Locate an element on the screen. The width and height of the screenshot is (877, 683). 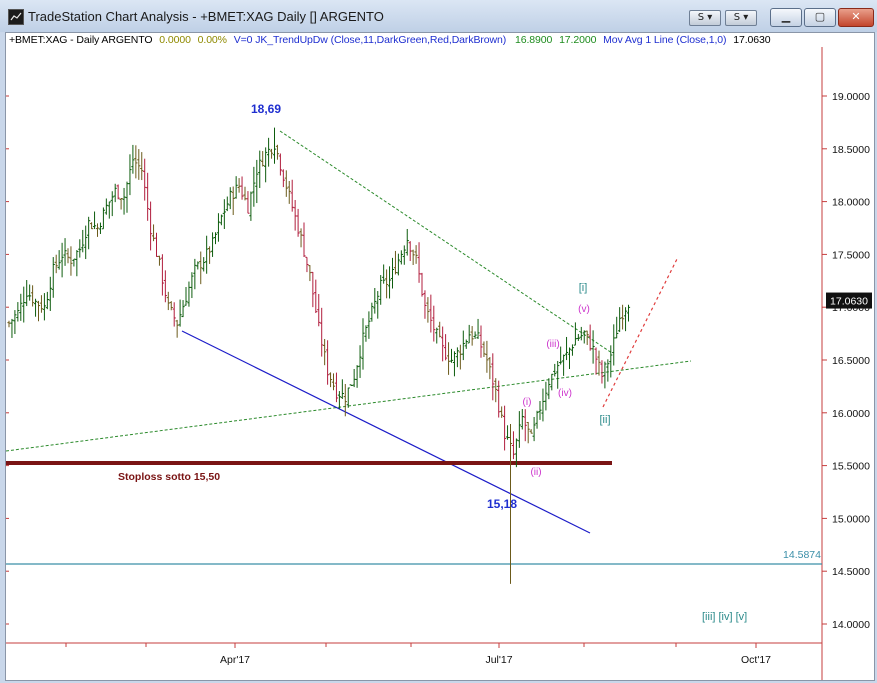
subwave-ii-label: (ii) is located at coordinates (535, 472).